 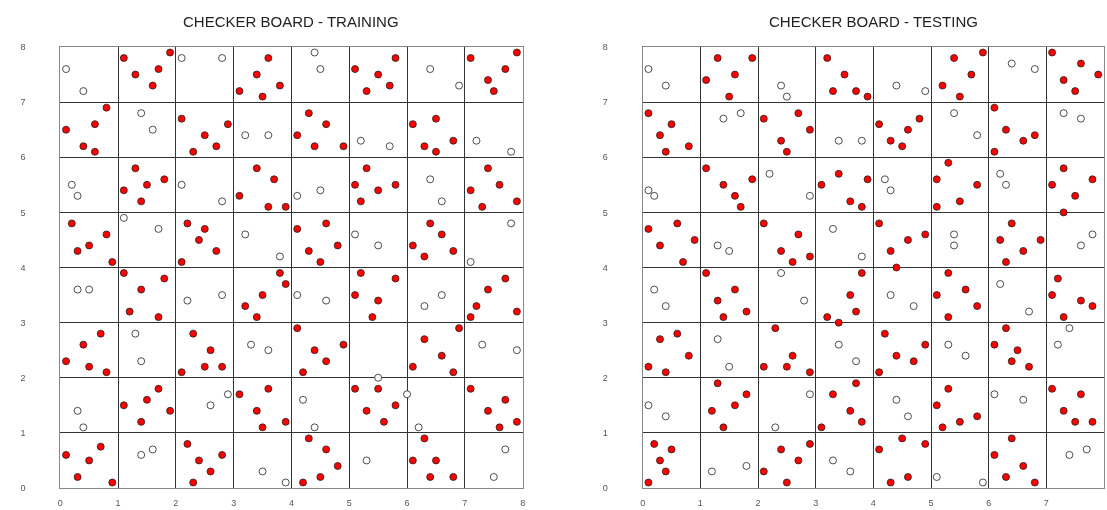 I want to click on x-tick-label: 8, so click(x=523, y=502).